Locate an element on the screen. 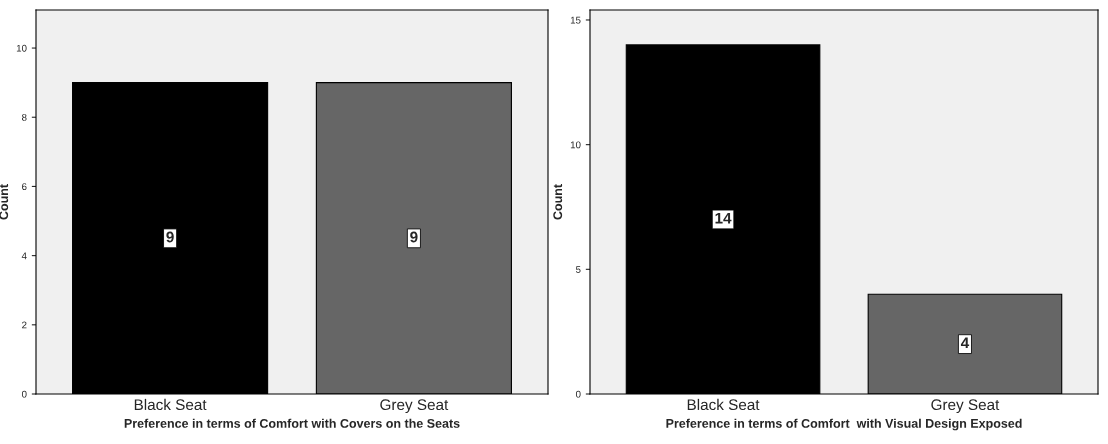  x-axis-title: Preference in terms of Comfort with Covers on the Seats is located at coordinates (292, 423).